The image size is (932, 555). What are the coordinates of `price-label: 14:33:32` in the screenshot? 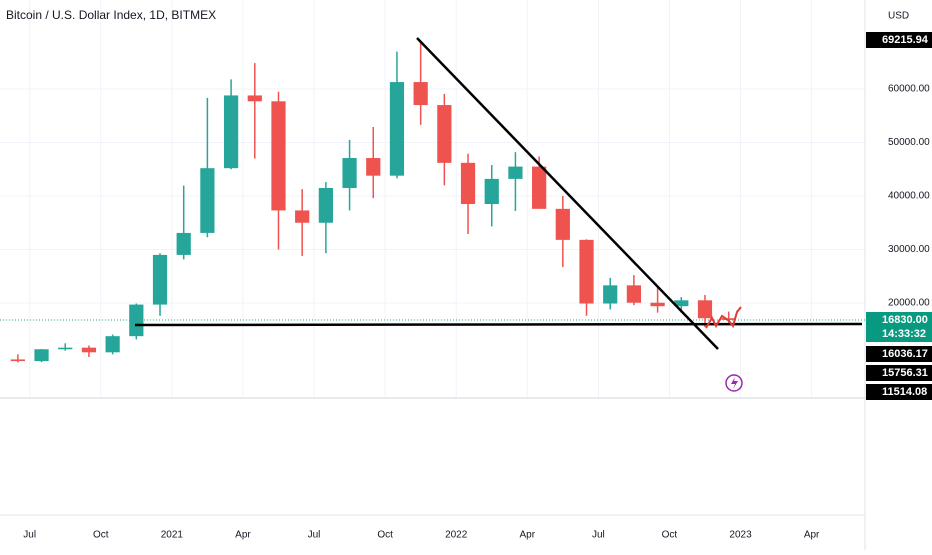 It's located at (904, 334).